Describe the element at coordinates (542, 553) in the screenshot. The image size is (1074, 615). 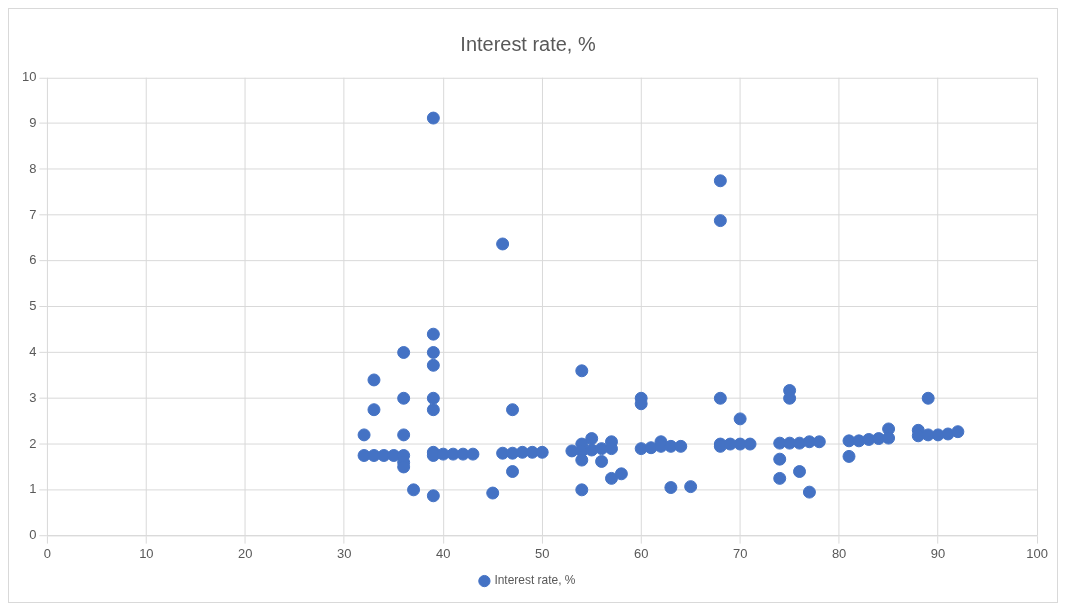
I see `x-tick-label: 50` at that location.